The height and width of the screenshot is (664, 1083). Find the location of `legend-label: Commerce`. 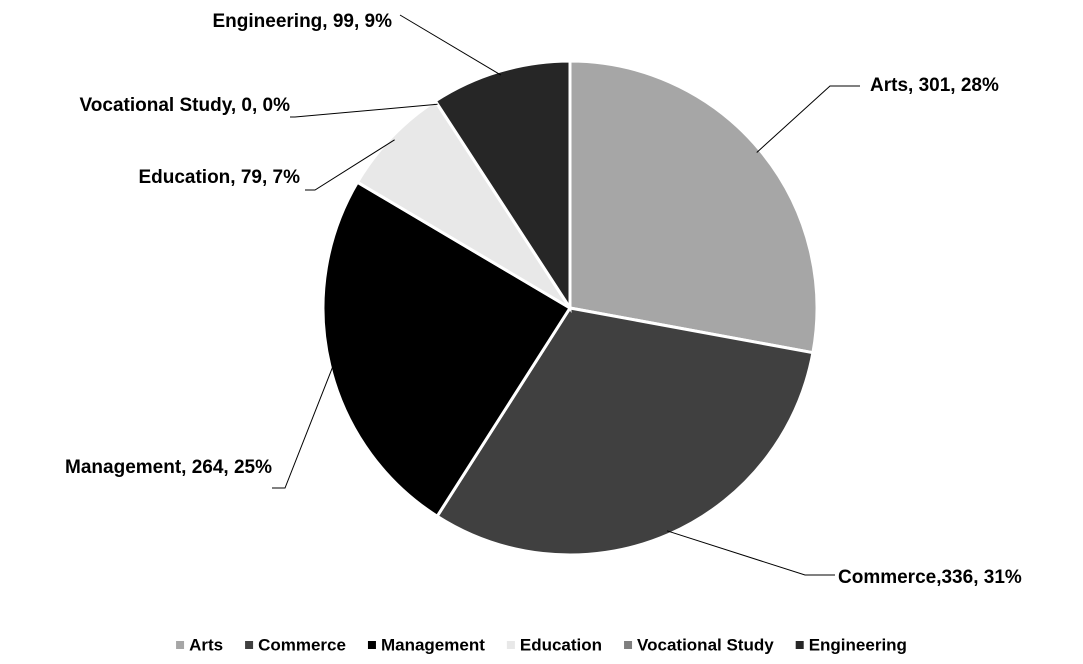

legend-label: Commerce is located at coordinates (302, 644).